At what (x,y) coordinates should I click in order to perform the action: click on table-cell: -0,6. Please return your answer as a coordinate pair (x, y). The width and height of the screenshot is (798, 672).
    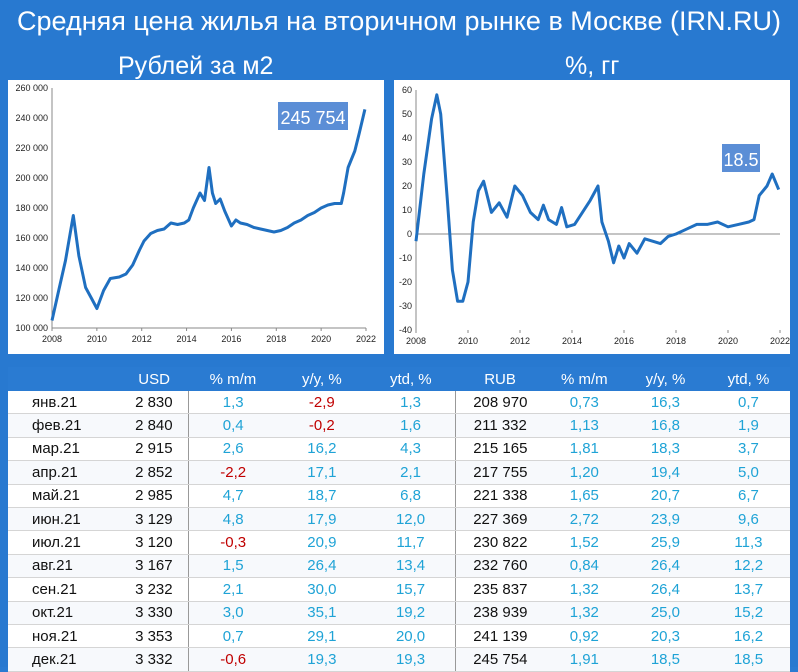
    Looking at the image, I should click on (233, 659).